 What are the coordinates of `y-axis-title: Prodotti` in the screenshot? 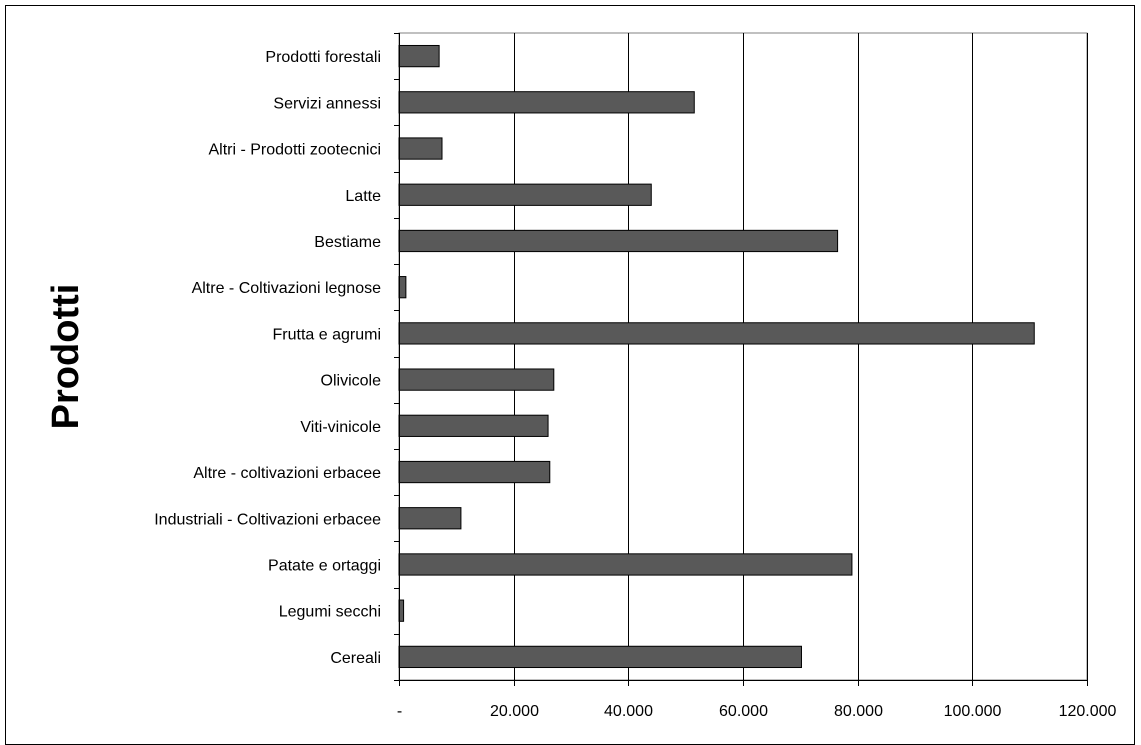 It's located at (66, 357).